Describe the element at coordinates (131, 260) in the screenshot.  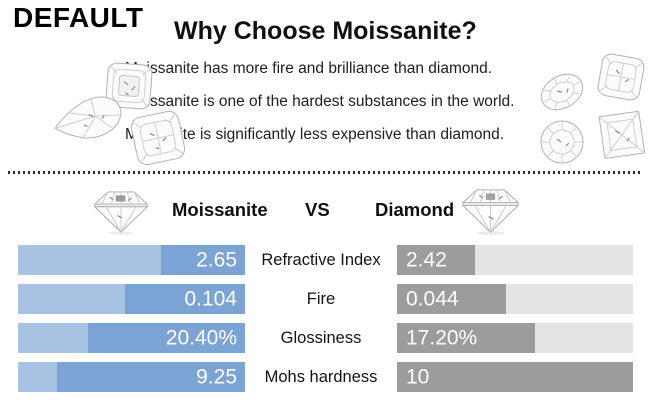
I see `moissanite-bar: 2.65` at that location.